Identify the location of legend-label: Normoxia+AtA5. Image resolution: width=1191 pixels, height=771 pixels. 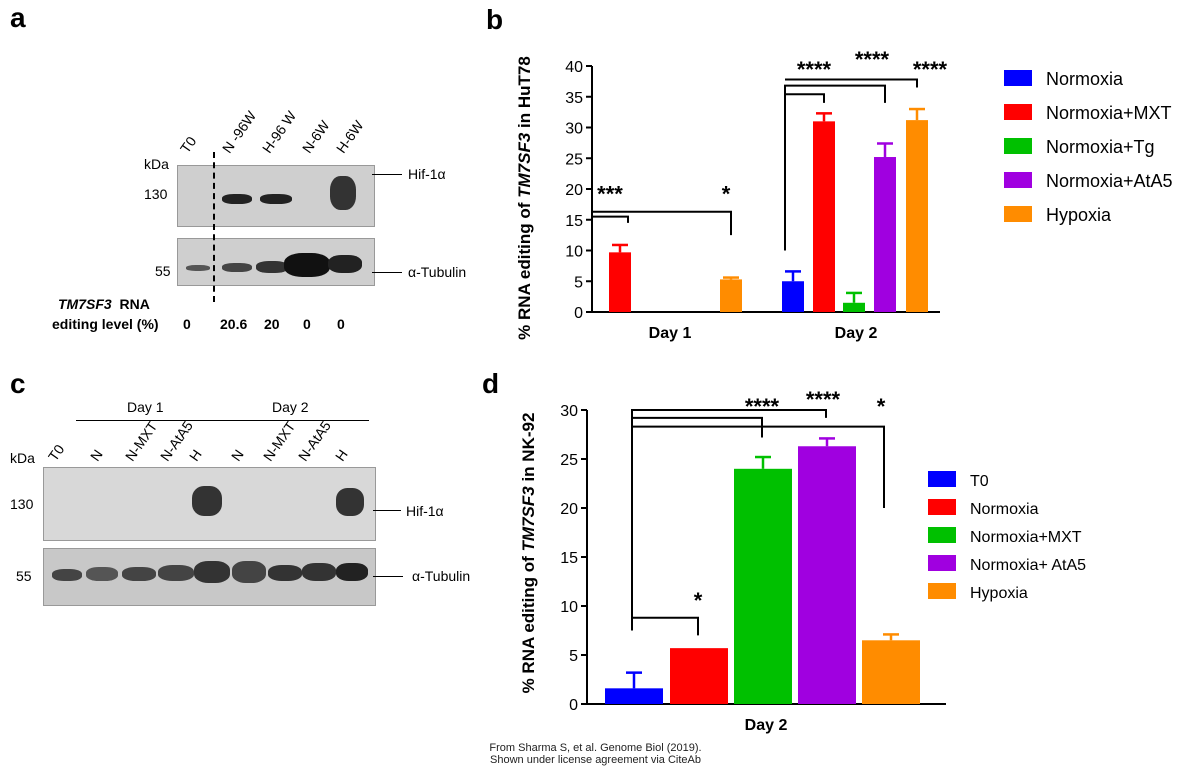
(1109, 181).